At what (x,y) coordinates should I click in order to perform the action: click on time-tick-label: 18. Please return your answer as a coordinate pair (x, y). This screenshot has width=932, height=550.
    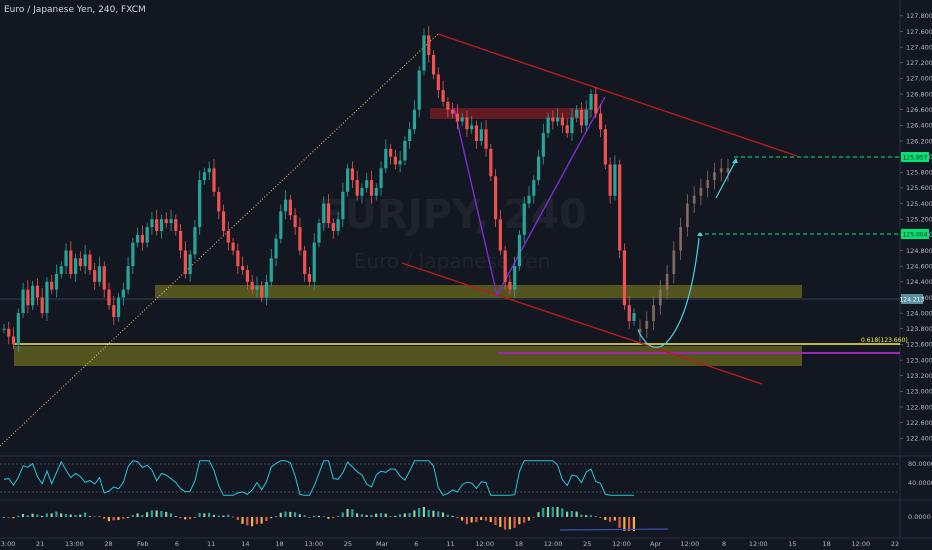
    Looking at the image, I should click on (519, 544).